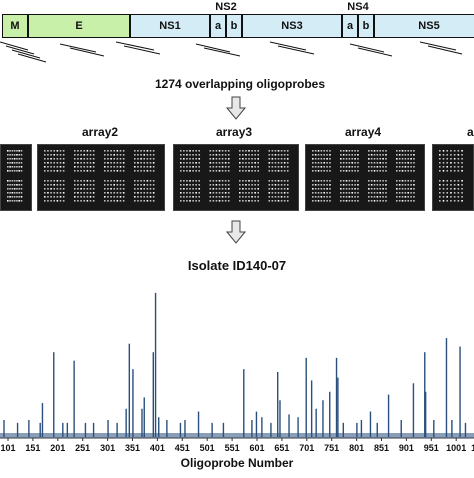 The image size is (474, 478). I want to click on group-label-ns2: NS2, so click(226, 7).